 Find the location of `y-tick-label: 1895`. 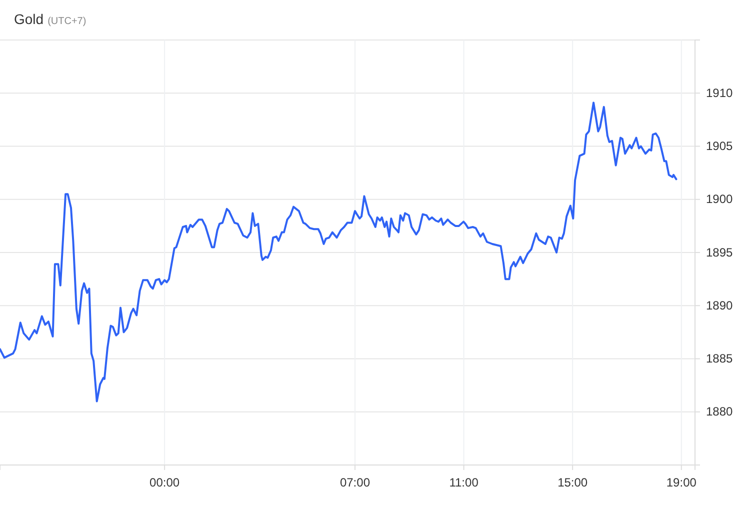

y-tick-label: 1895 is located at coordinates (720, 252).